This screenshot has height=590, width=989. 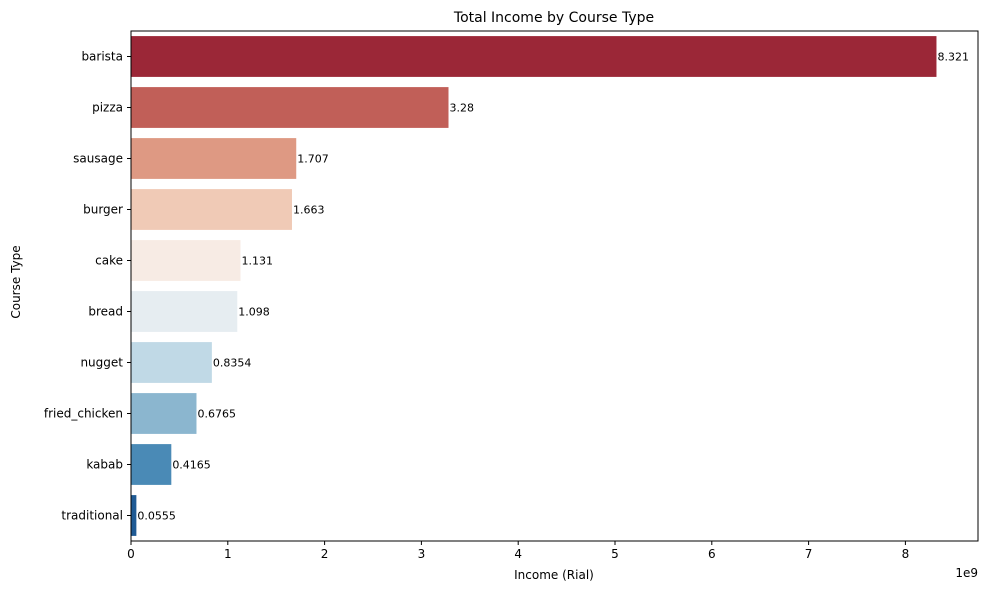 What do you see at coordinates (257, 261) in the screenshot?
I see `data-label-cake: 1.131` at bounding box center [257, 261].